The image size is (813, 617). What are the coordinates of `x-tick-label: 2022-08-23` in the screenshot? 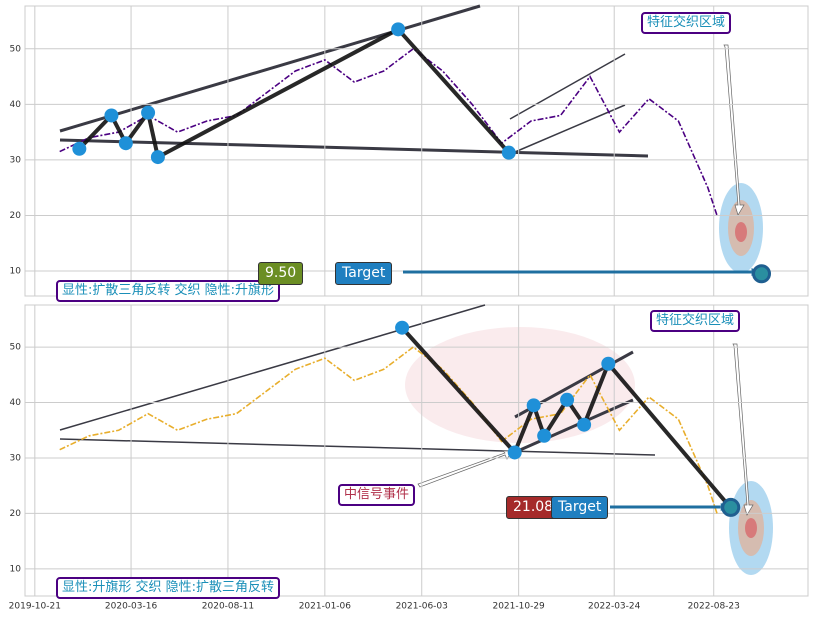 It's located at (714, 607).